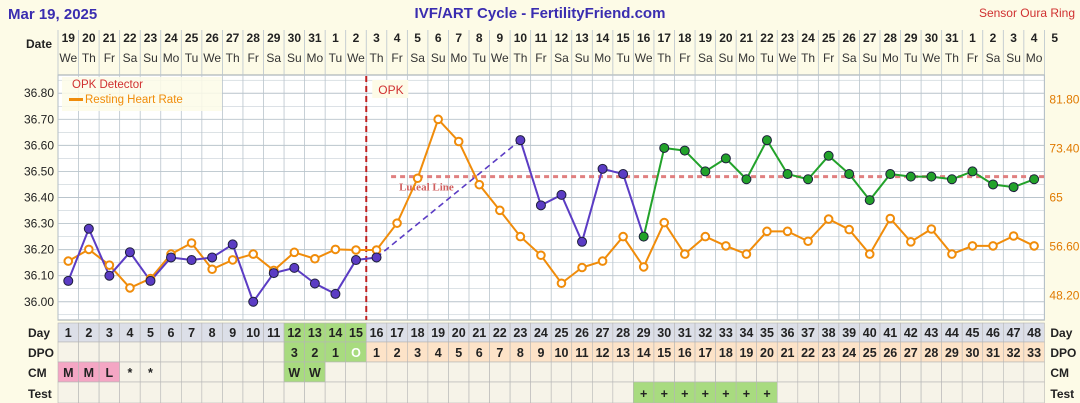 The width and height of the screenshot is (1080, 403). Describe the element at coordinates (788, 58) in the screenshot. I see `weekday-tick: We` at that location.